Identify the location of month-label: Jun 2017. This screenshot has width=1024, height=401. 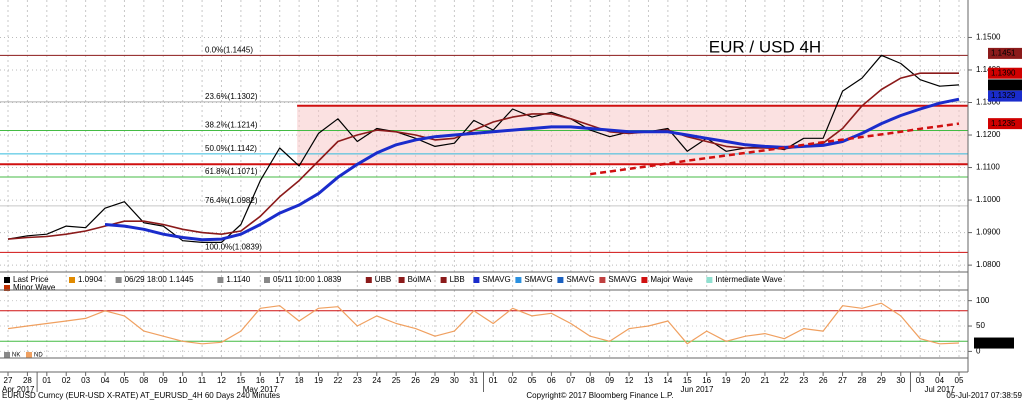
(697, 389).